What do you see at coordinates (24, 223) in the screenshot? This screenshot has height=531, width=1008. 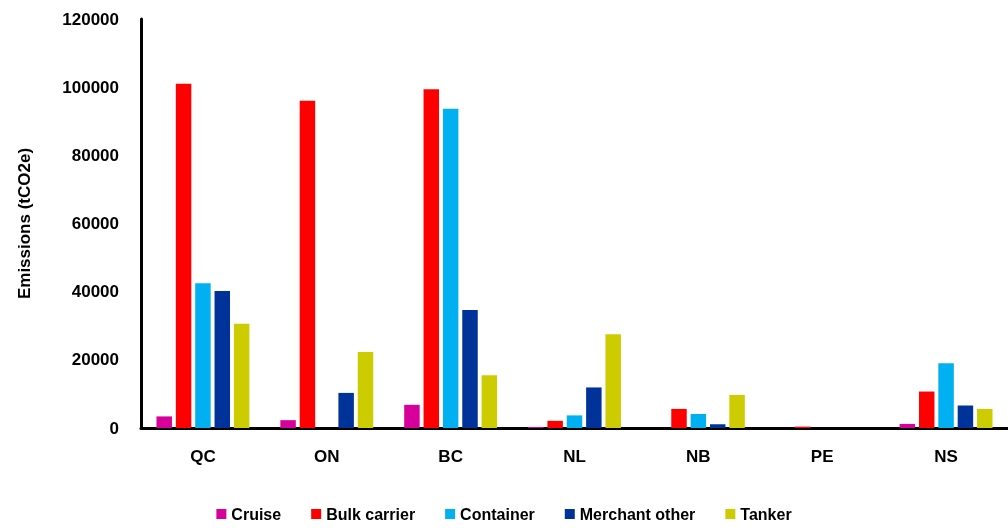 I see `y-axis-title: Emissions (tCO2e)` at bounding box center [24, 223].